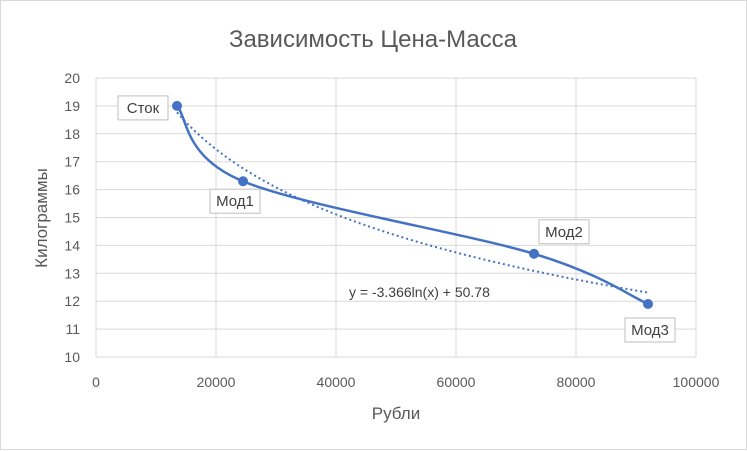 The width and height of the screenshot is (747, 451). I want to click on y-tick-label: 12, so click(72, 301).